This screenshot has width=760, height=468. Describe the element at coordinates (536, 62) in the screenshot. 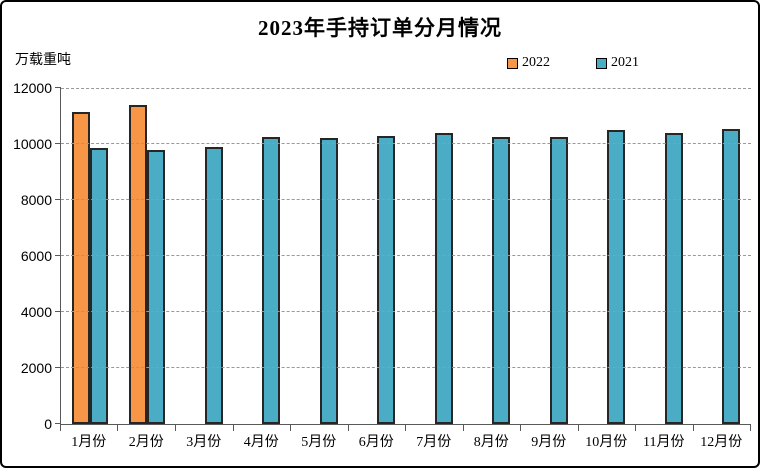

I see `legend-label-2022: 2022` at that location.